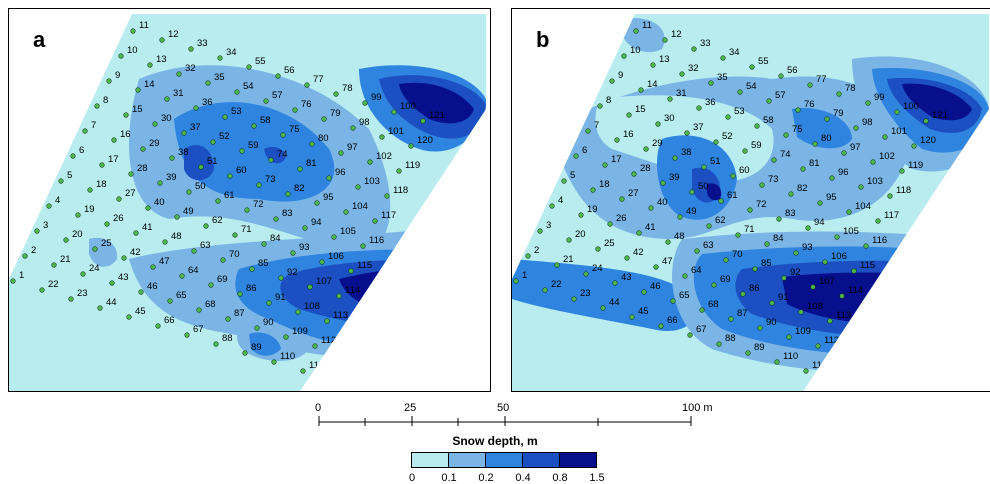  What do you see at coordinates (239, 313) in the screenshot?
I see `sample-point-label: 87` at bounding box center [239, 313].